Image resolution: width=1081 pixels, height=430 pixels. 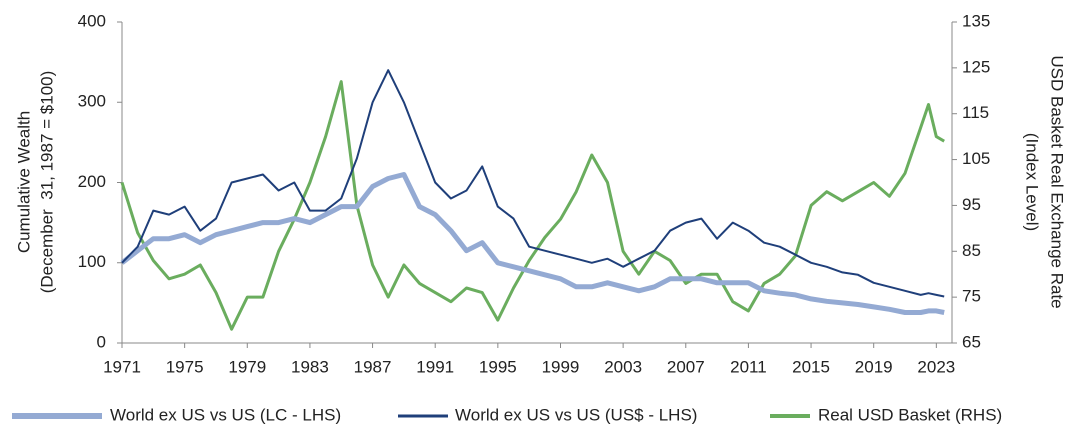 I want to click on x-tick-label: 1999, so click(x=561, y=366).